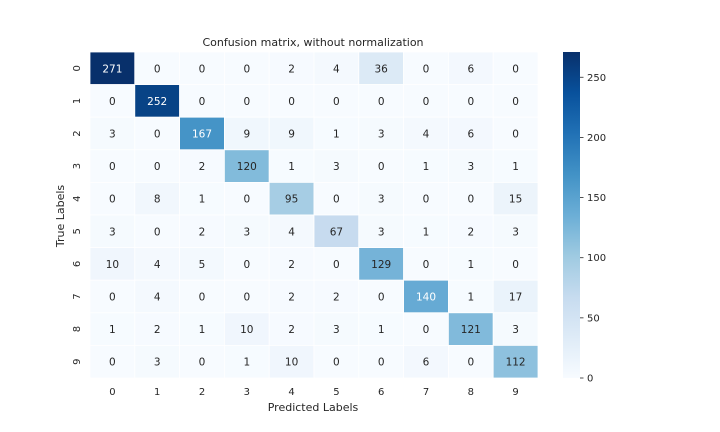  I want to click on y-tick-label: 2, so click(77, 133).